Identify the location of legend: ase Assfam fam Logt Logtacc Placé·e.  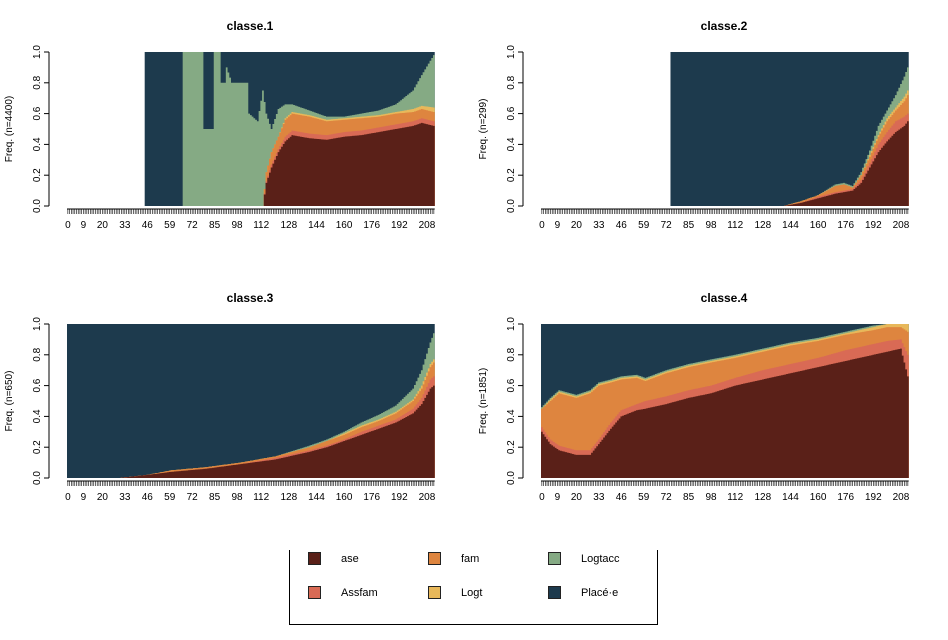
(473, 587).